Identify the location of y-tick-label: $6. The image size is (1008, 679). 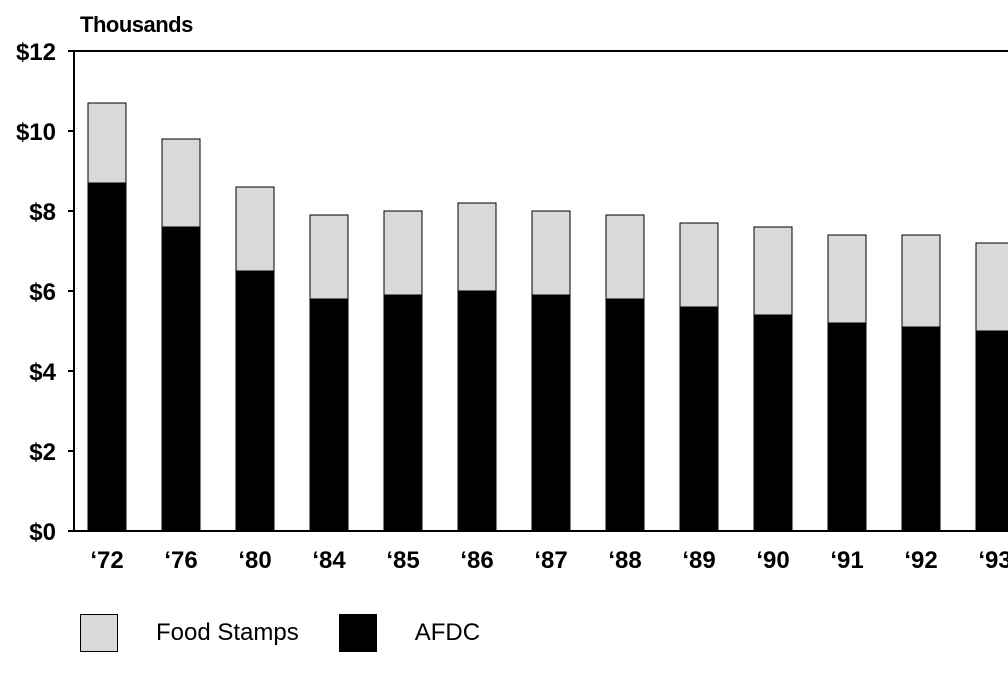
(42, 292).